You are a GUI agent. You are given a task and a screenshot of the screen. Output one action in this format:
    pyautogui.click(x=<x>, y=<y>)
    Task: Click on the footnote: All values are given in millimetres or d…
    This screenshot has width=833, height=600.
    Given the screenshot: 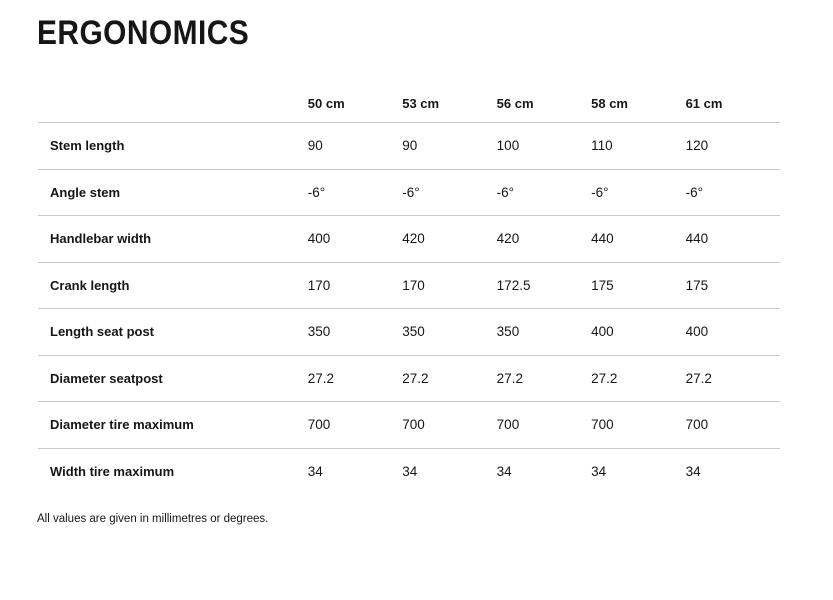 What is the action you would take?
    pyautogui.click(x=153, y=519)
    